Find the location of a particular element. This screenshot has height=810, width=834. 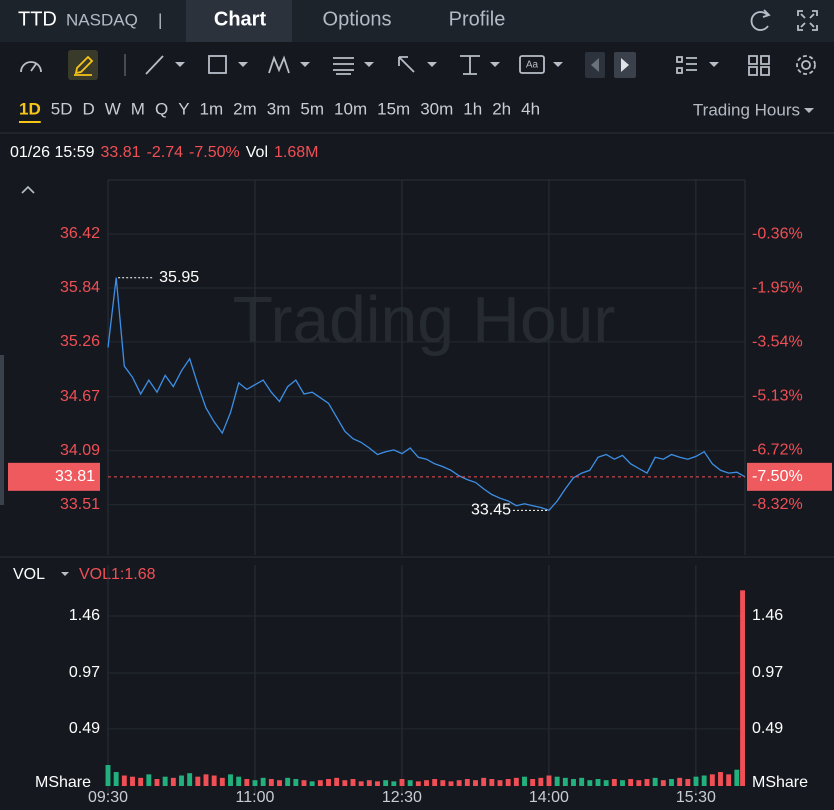

timeframe-option: 15m is located at coordinates (393, 108).